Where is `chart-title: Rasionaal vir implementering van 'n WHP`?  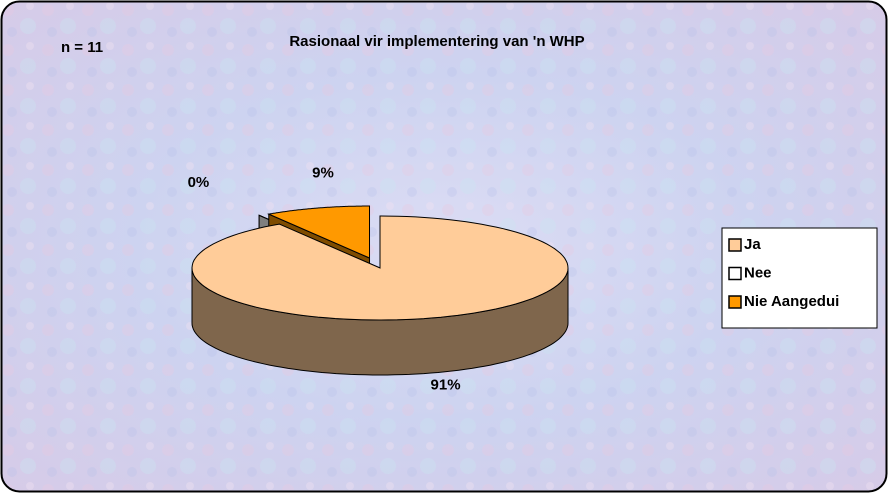 chart-title: Rasionaal vir implementering van 'n WHP is located at coordinates (436, 41).